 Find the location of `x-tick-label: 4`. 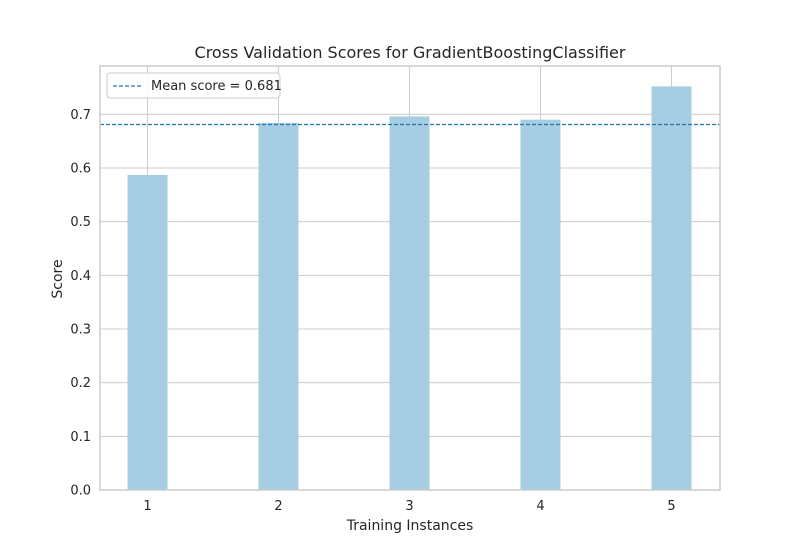

x-tick-label: 4 is located at coordinates (540, 506).